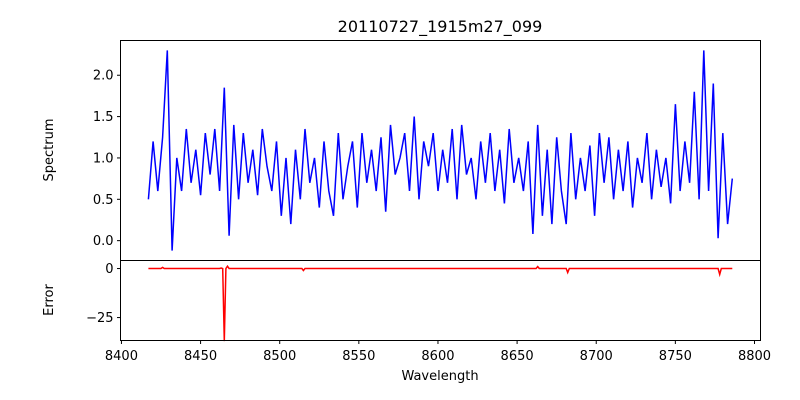 This screenshot has height=400, width=800. I want to click on error-y-tick-label: −25, so click(99, 318).